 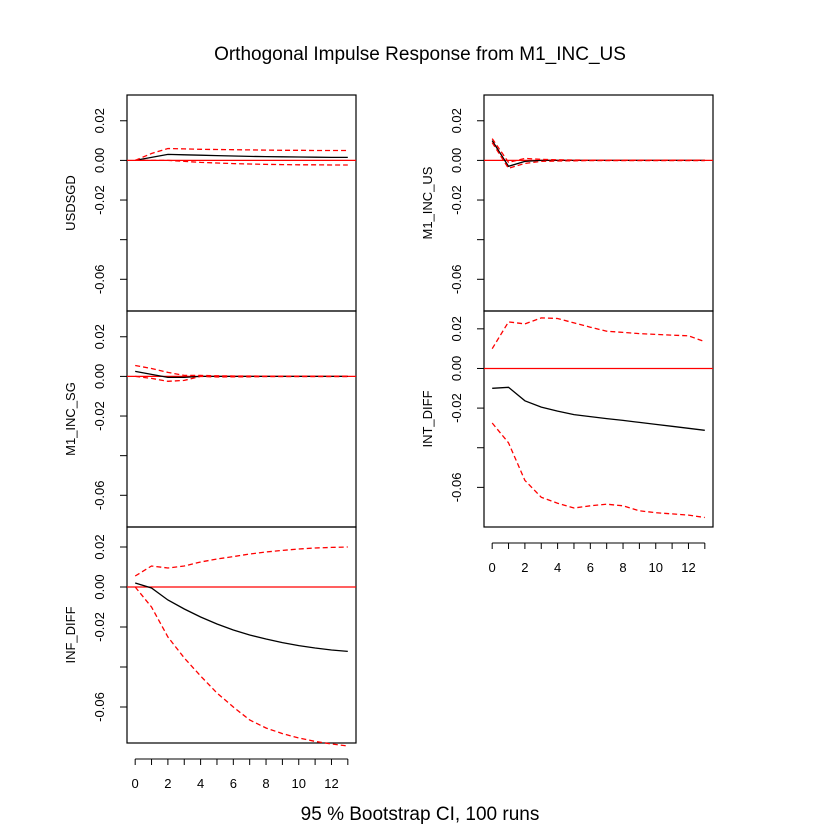 I want to click on panel-m1-inc-sg: 0.02 0.00 -0.02 -0.06 M1_INC_SG, so click(x=210, y=419).